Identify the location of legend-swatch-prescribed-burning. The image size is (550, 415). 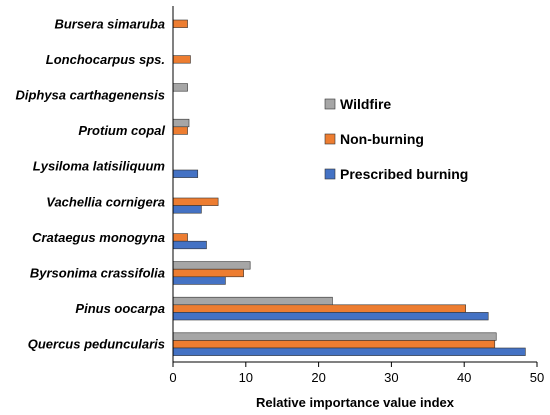
(330, 174).